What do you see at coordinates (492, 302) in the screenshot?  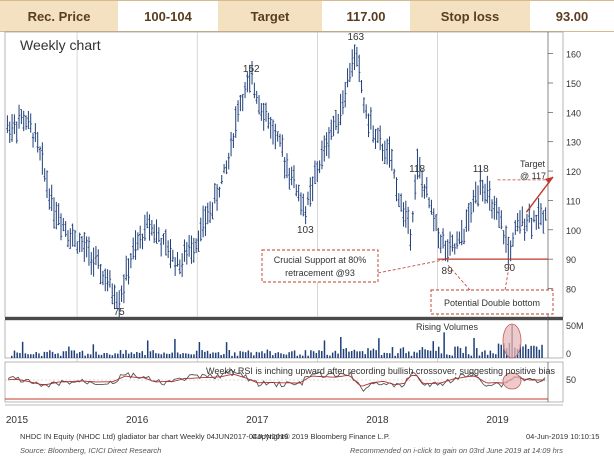 I see `double-bottom-box` at bounding box center [492, 302].